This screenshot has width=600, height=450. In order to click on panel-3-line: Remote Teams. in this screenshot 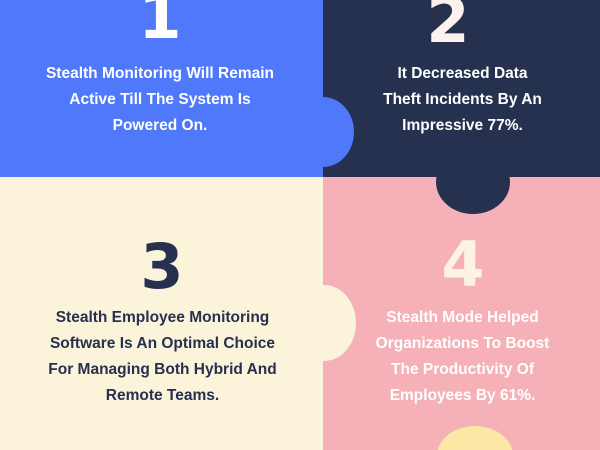, I will do `click(162, 395)`.